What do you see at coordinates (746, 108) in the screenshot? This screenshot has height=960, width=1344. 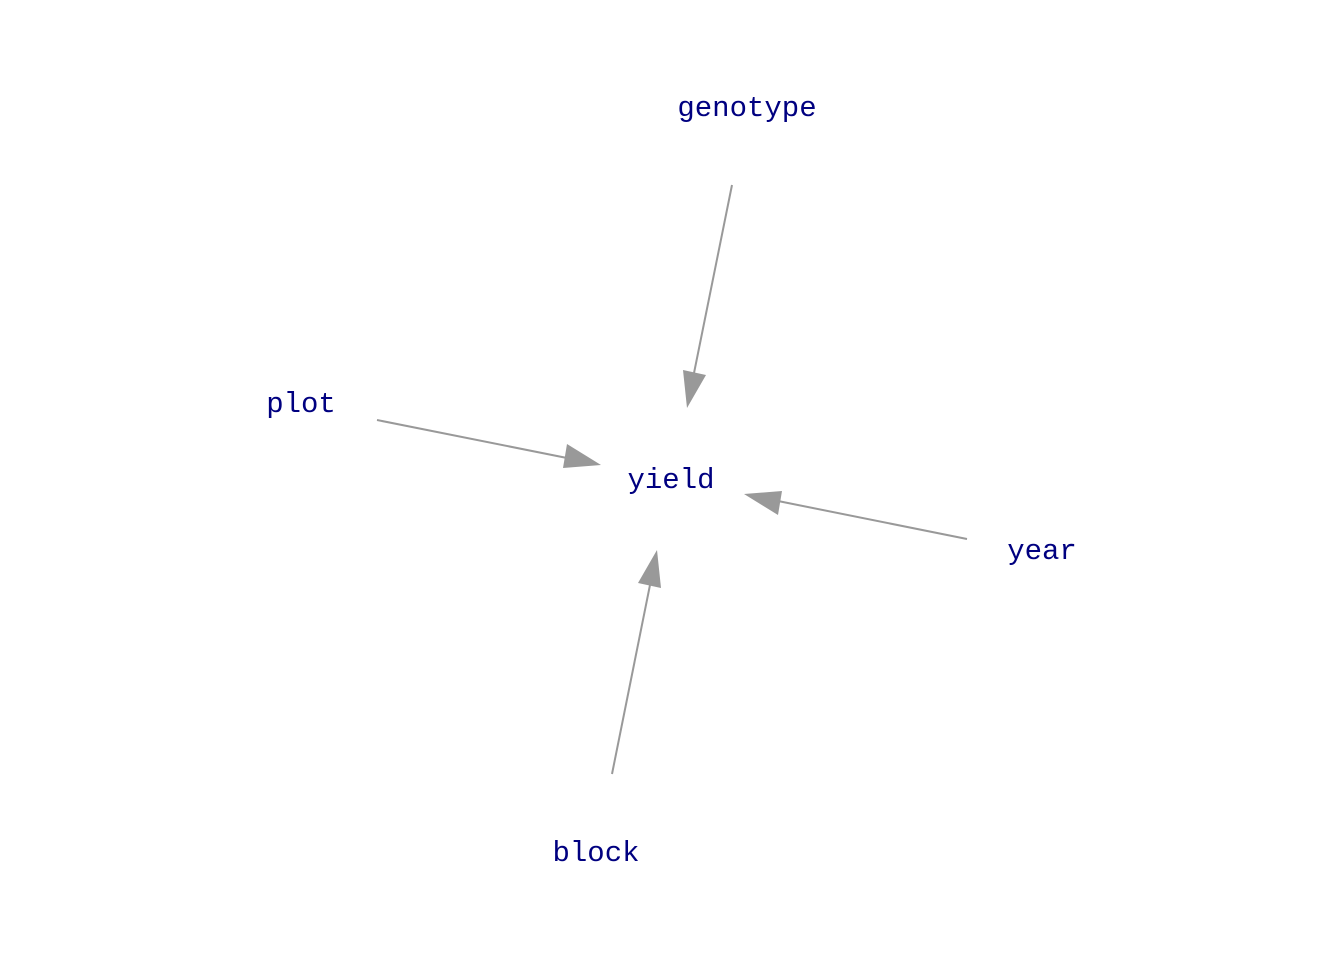 I see `node-genotype: genotype` at bounding box center [746, 108].